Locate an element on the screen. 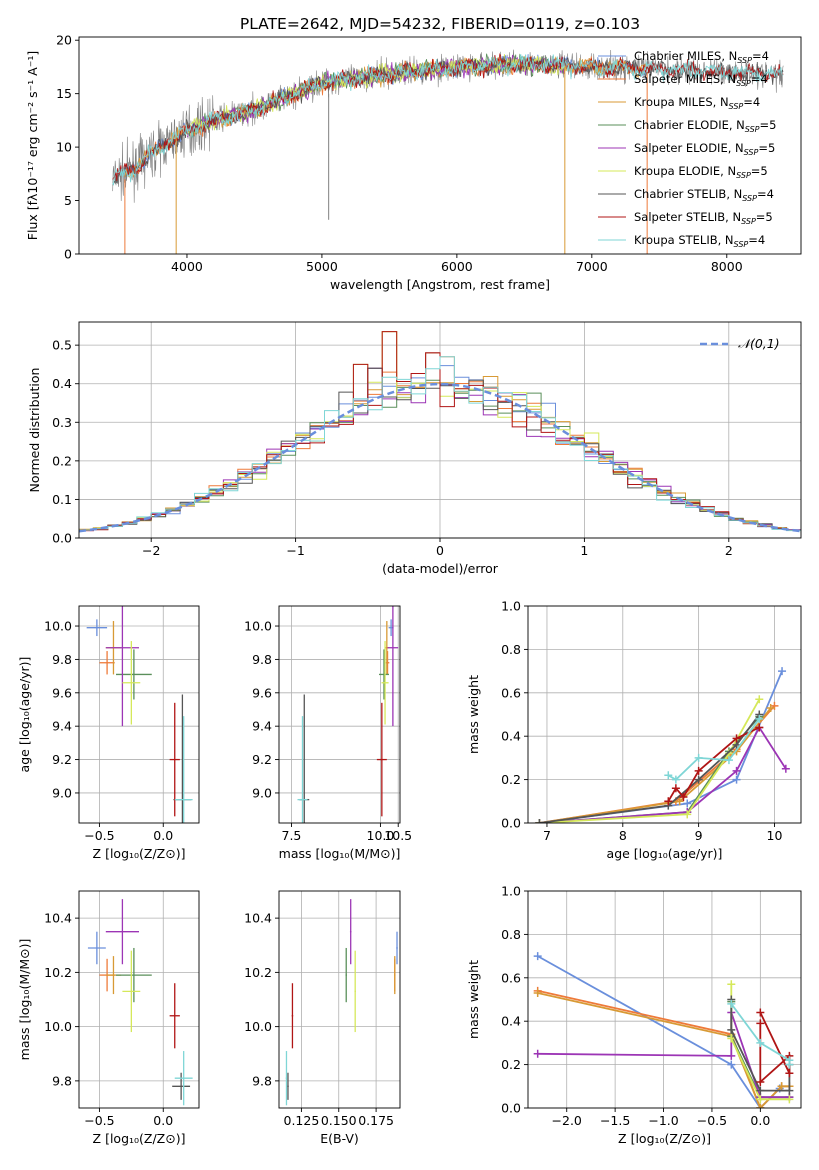 Image resolution: width=819 pixels, height=1170 pixels. y-tick-label: 0.5 is located at coordinates (62, 345).